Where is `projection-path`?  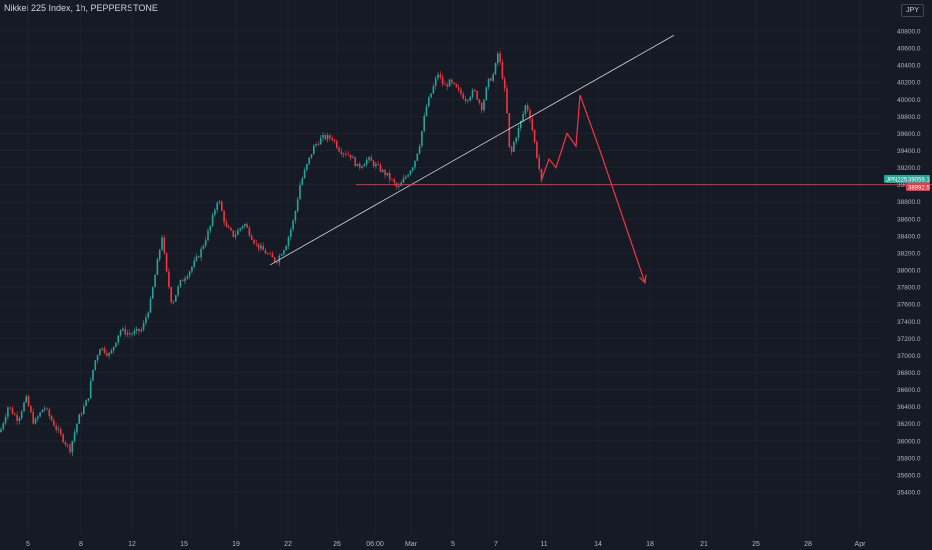 projection-path is located at coordinates (593, 189).